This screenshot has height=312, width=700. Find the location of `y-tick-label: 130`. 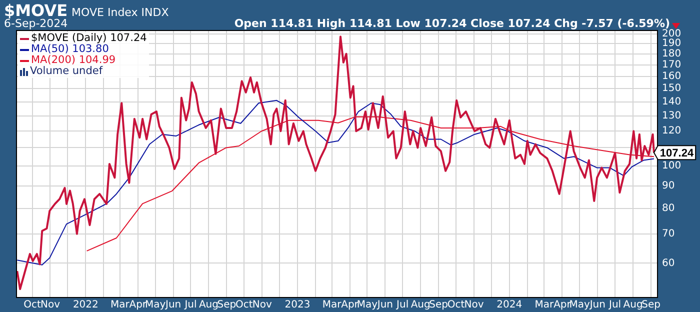

y-tick-label: 130 is located at coordinates (672, 116).